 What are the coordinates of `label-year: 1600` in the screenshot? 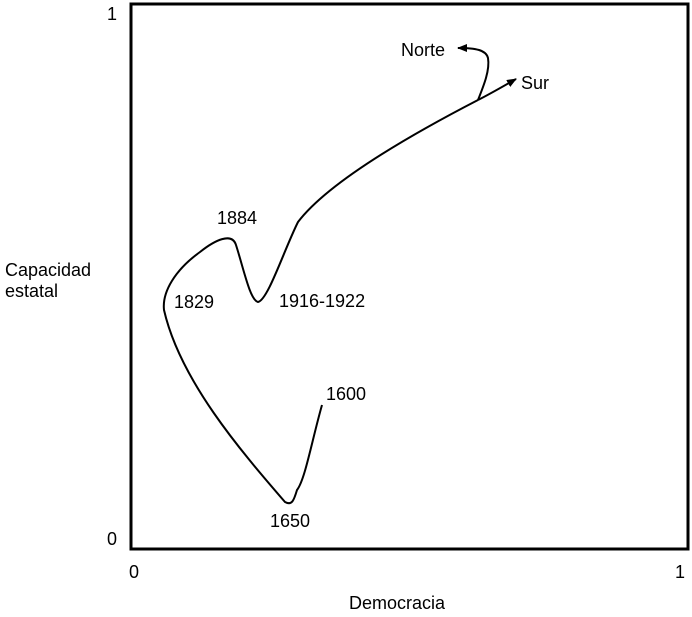 It's located at (346, 394).